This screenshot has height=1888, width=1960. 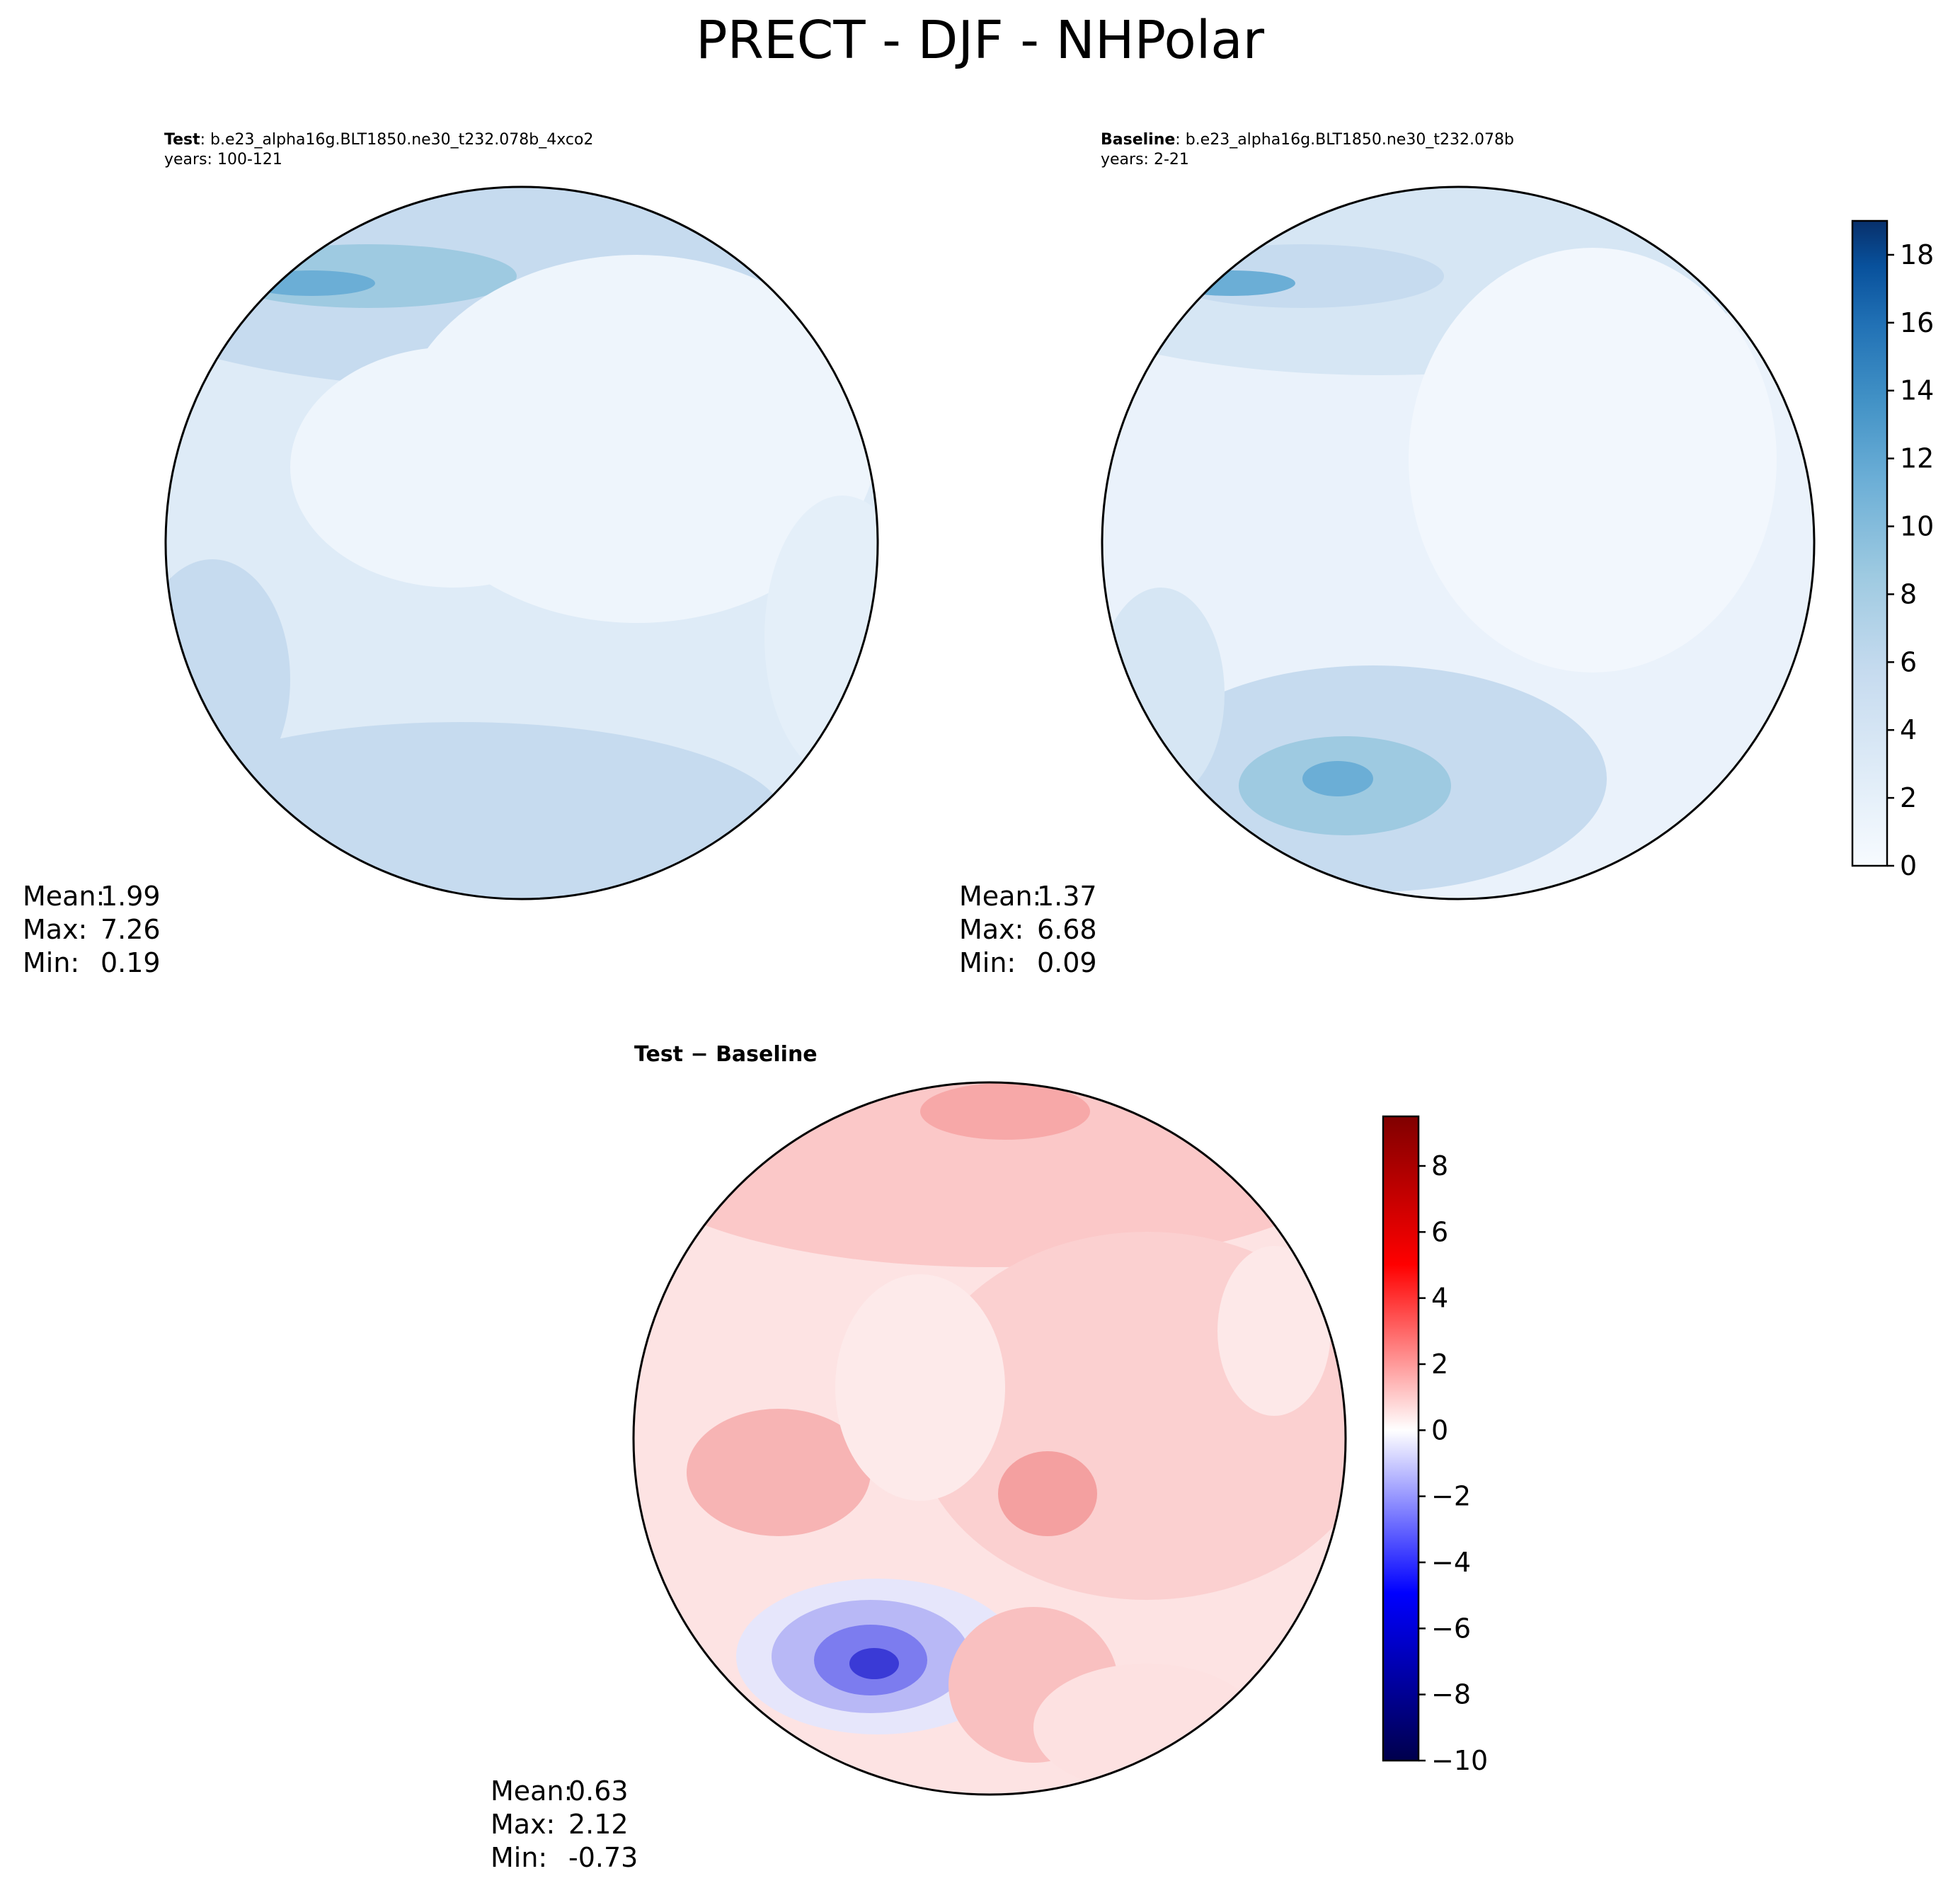 I want to click on diff-title-sep: −, so click(x=699, y=1054).